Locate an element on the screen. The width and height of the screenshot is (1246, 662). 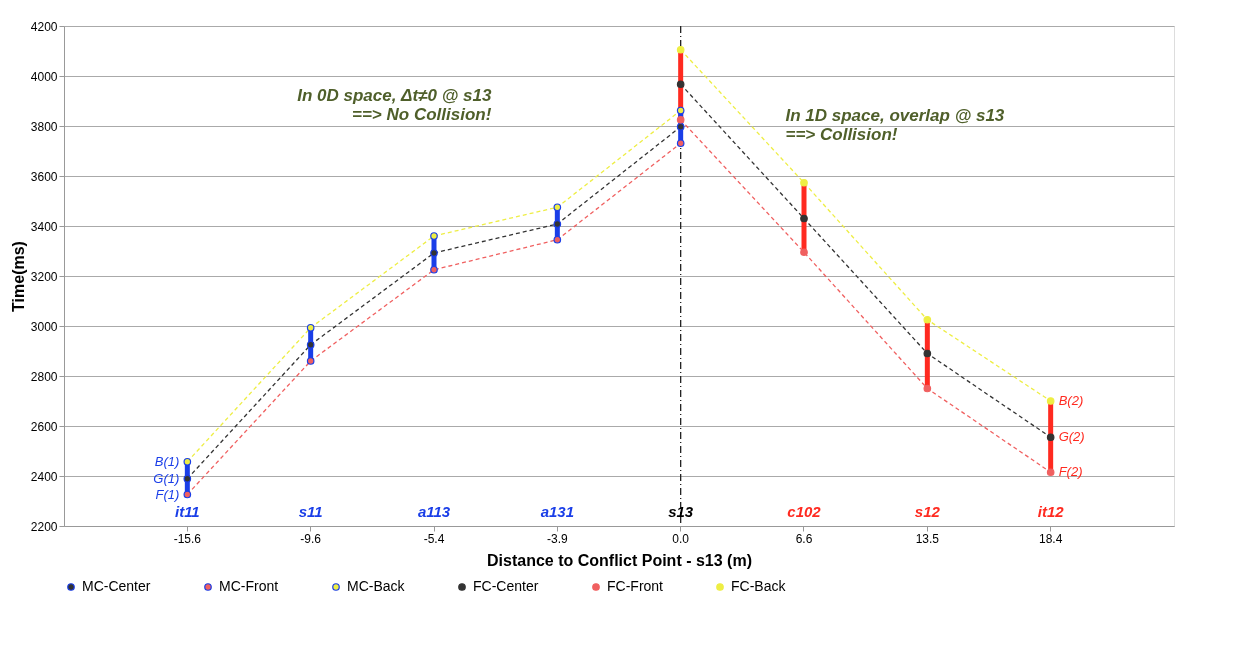
x-tick-label: 13.5 is located at coordinates (927, 538).